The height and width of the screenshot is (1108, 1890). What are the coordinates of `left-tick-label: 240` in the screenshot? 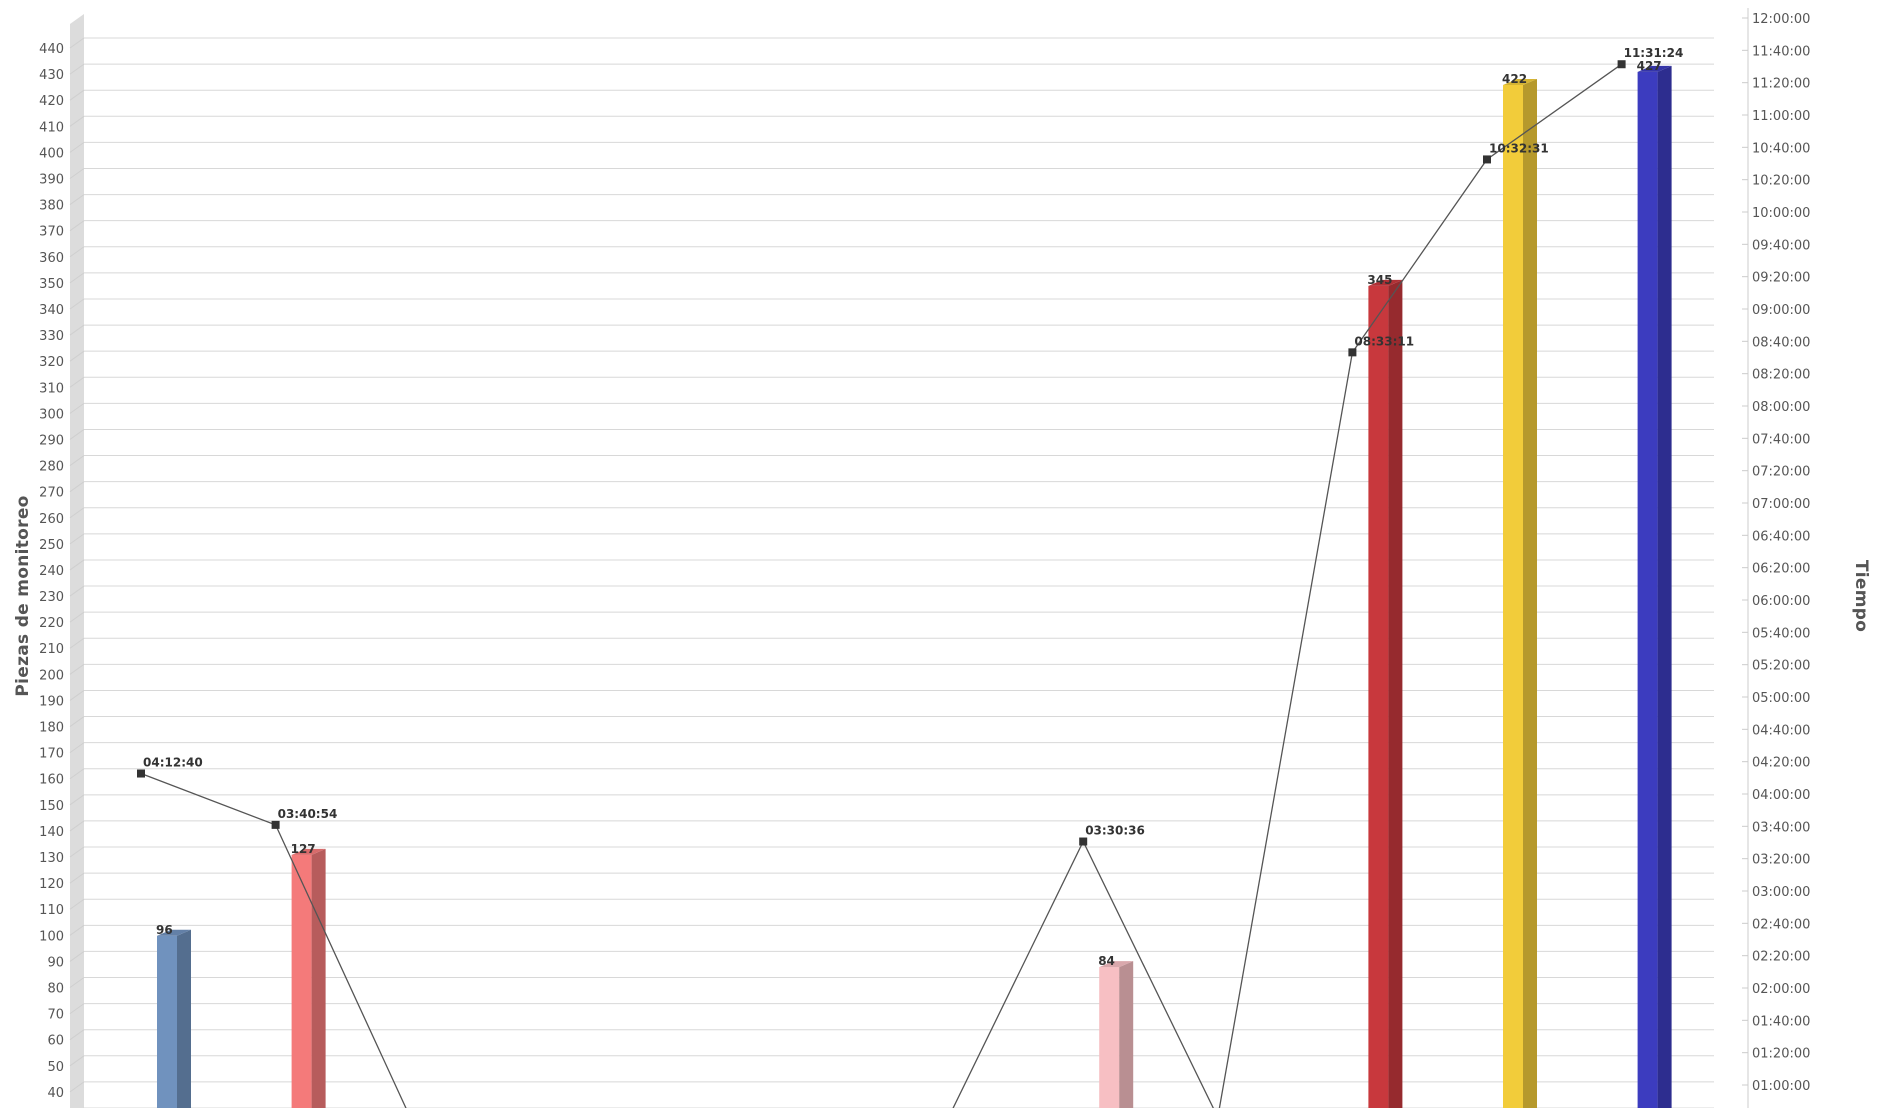 It's located at (51, 571).